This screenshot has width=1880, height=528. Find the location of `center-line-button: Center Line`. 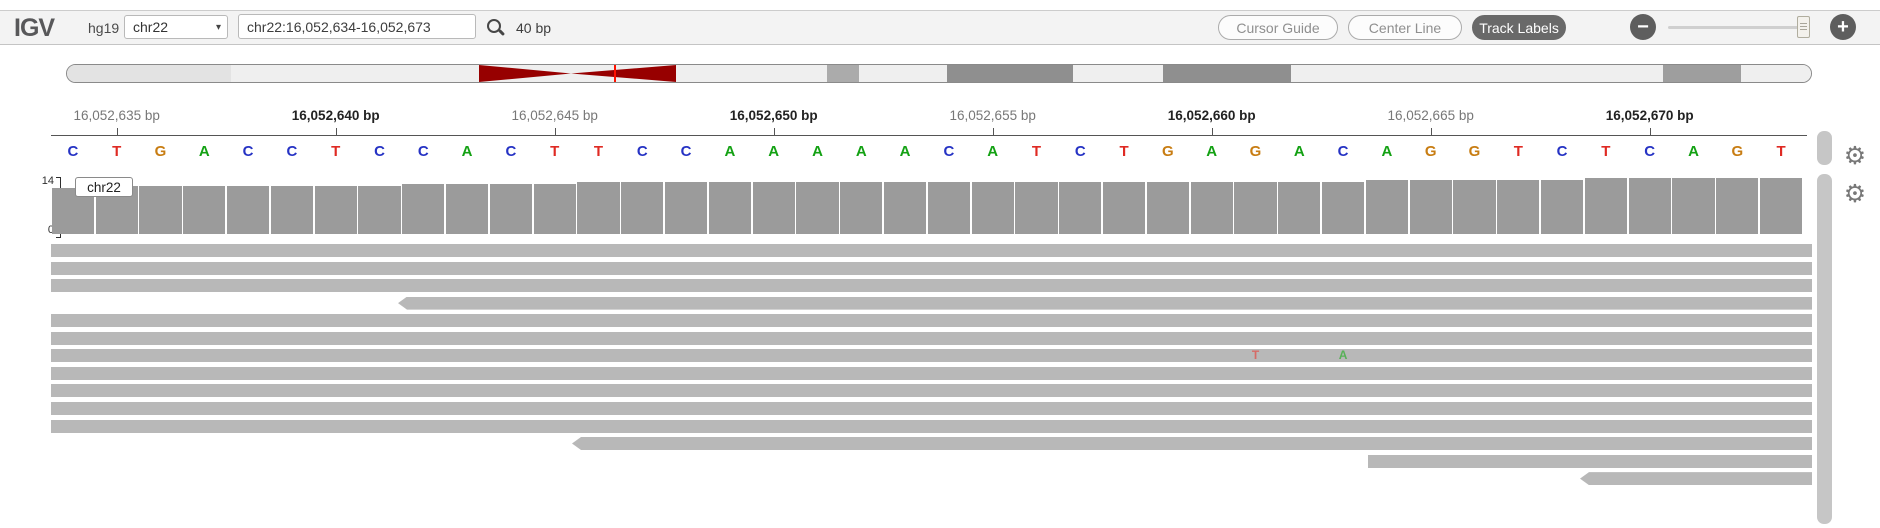

center-line-button: Center Line is located at coordinates (1405, 27).